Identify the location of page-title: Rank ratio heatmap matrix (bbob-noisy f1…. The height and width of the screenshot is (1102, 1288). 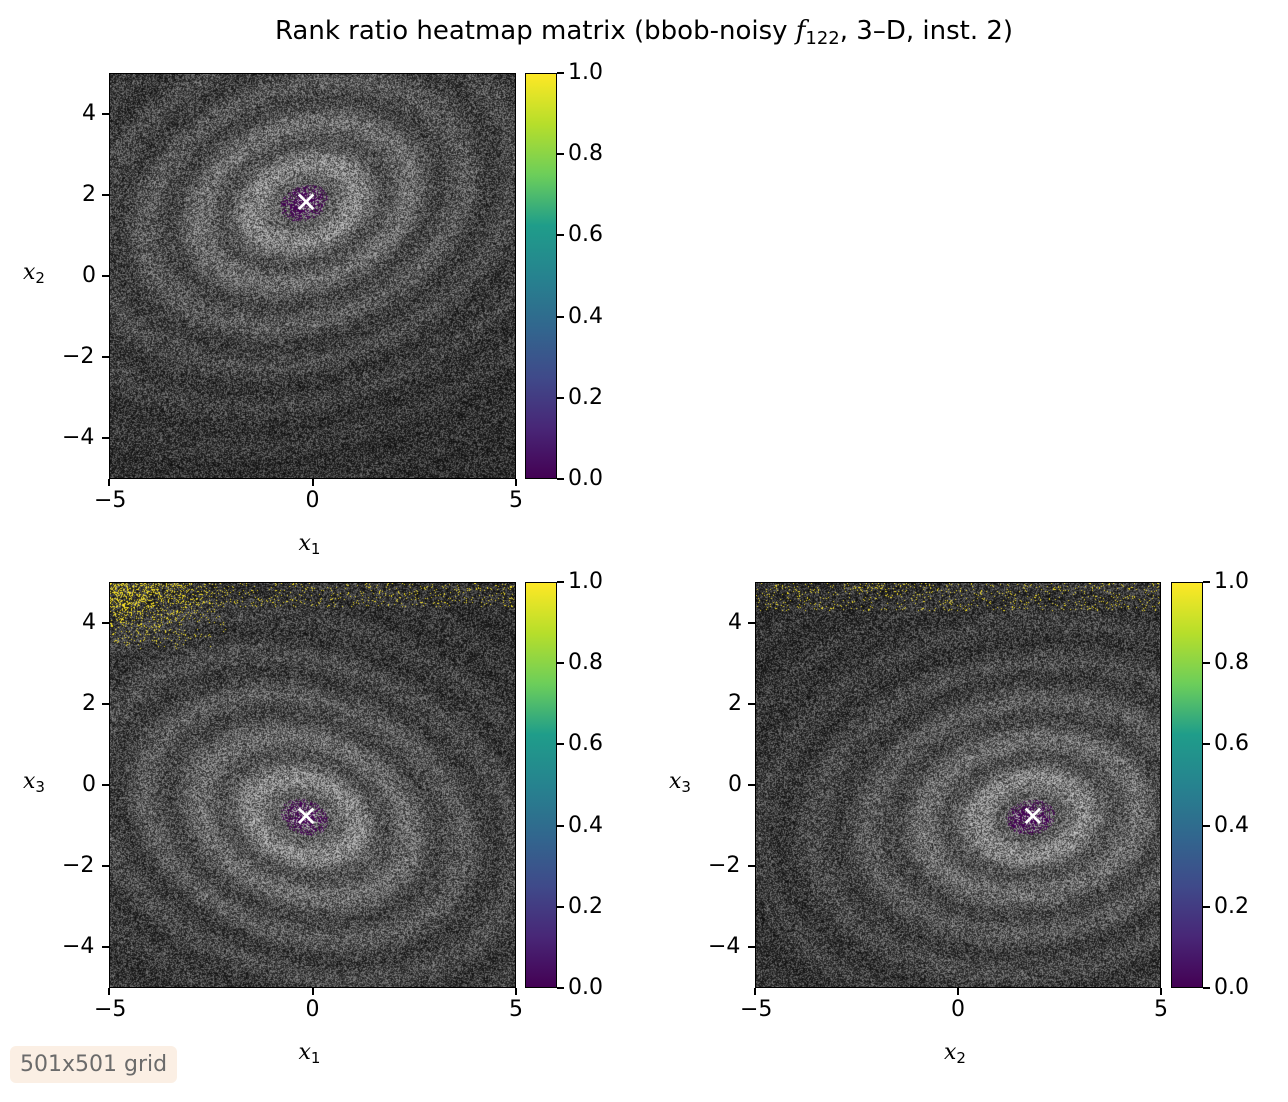
(644, 32).